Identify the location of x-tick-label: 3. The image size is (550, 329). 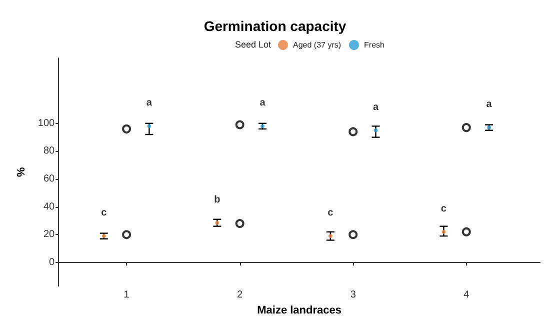
(353, 295).